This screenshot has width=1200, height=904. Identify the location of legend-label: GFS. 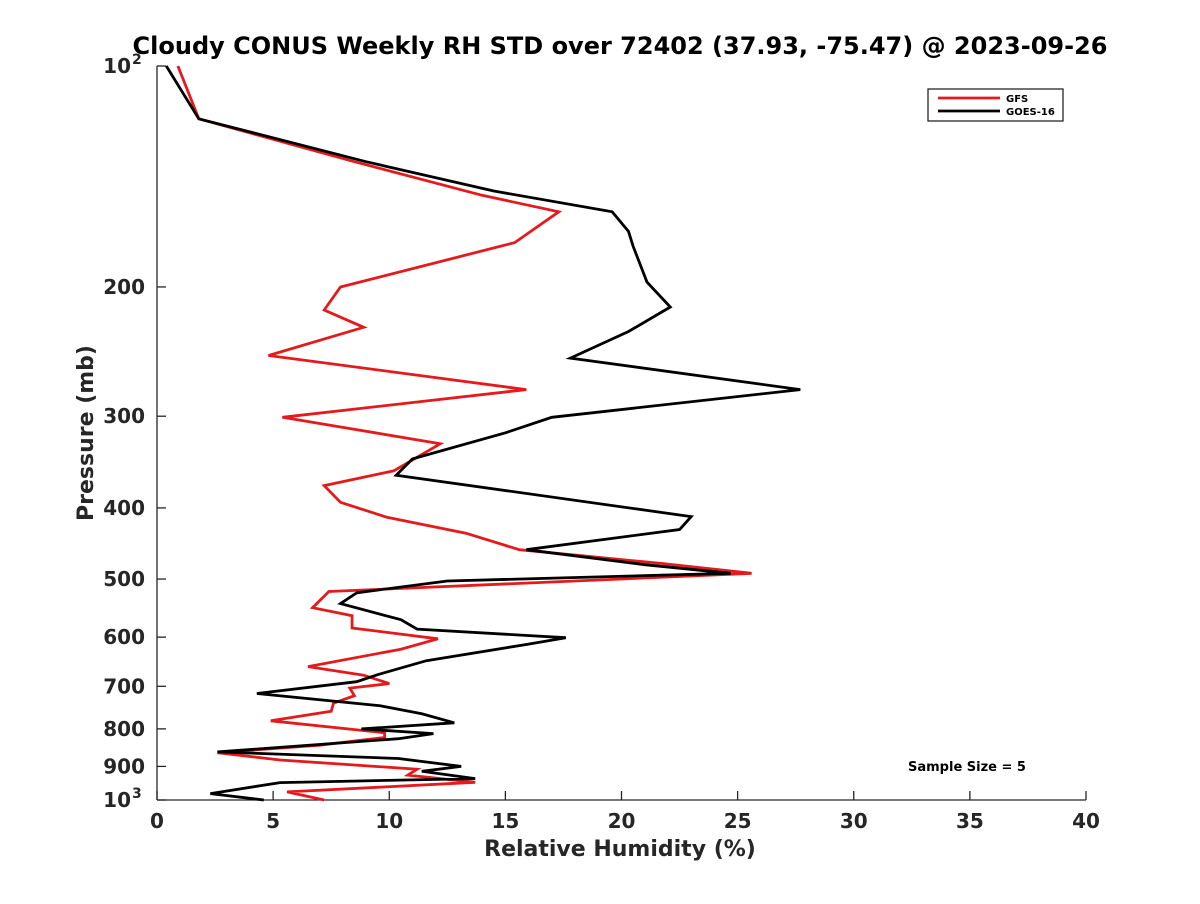
(1017, 99).